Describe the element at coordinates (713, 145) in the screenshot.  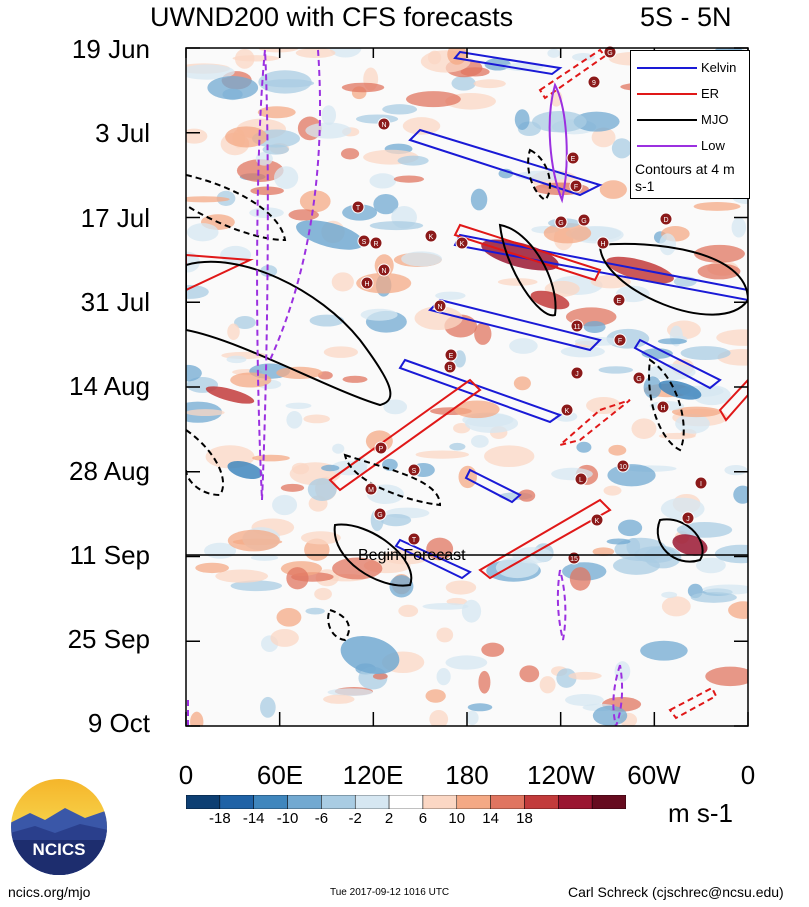
I see `legend-label: Low` at that location.